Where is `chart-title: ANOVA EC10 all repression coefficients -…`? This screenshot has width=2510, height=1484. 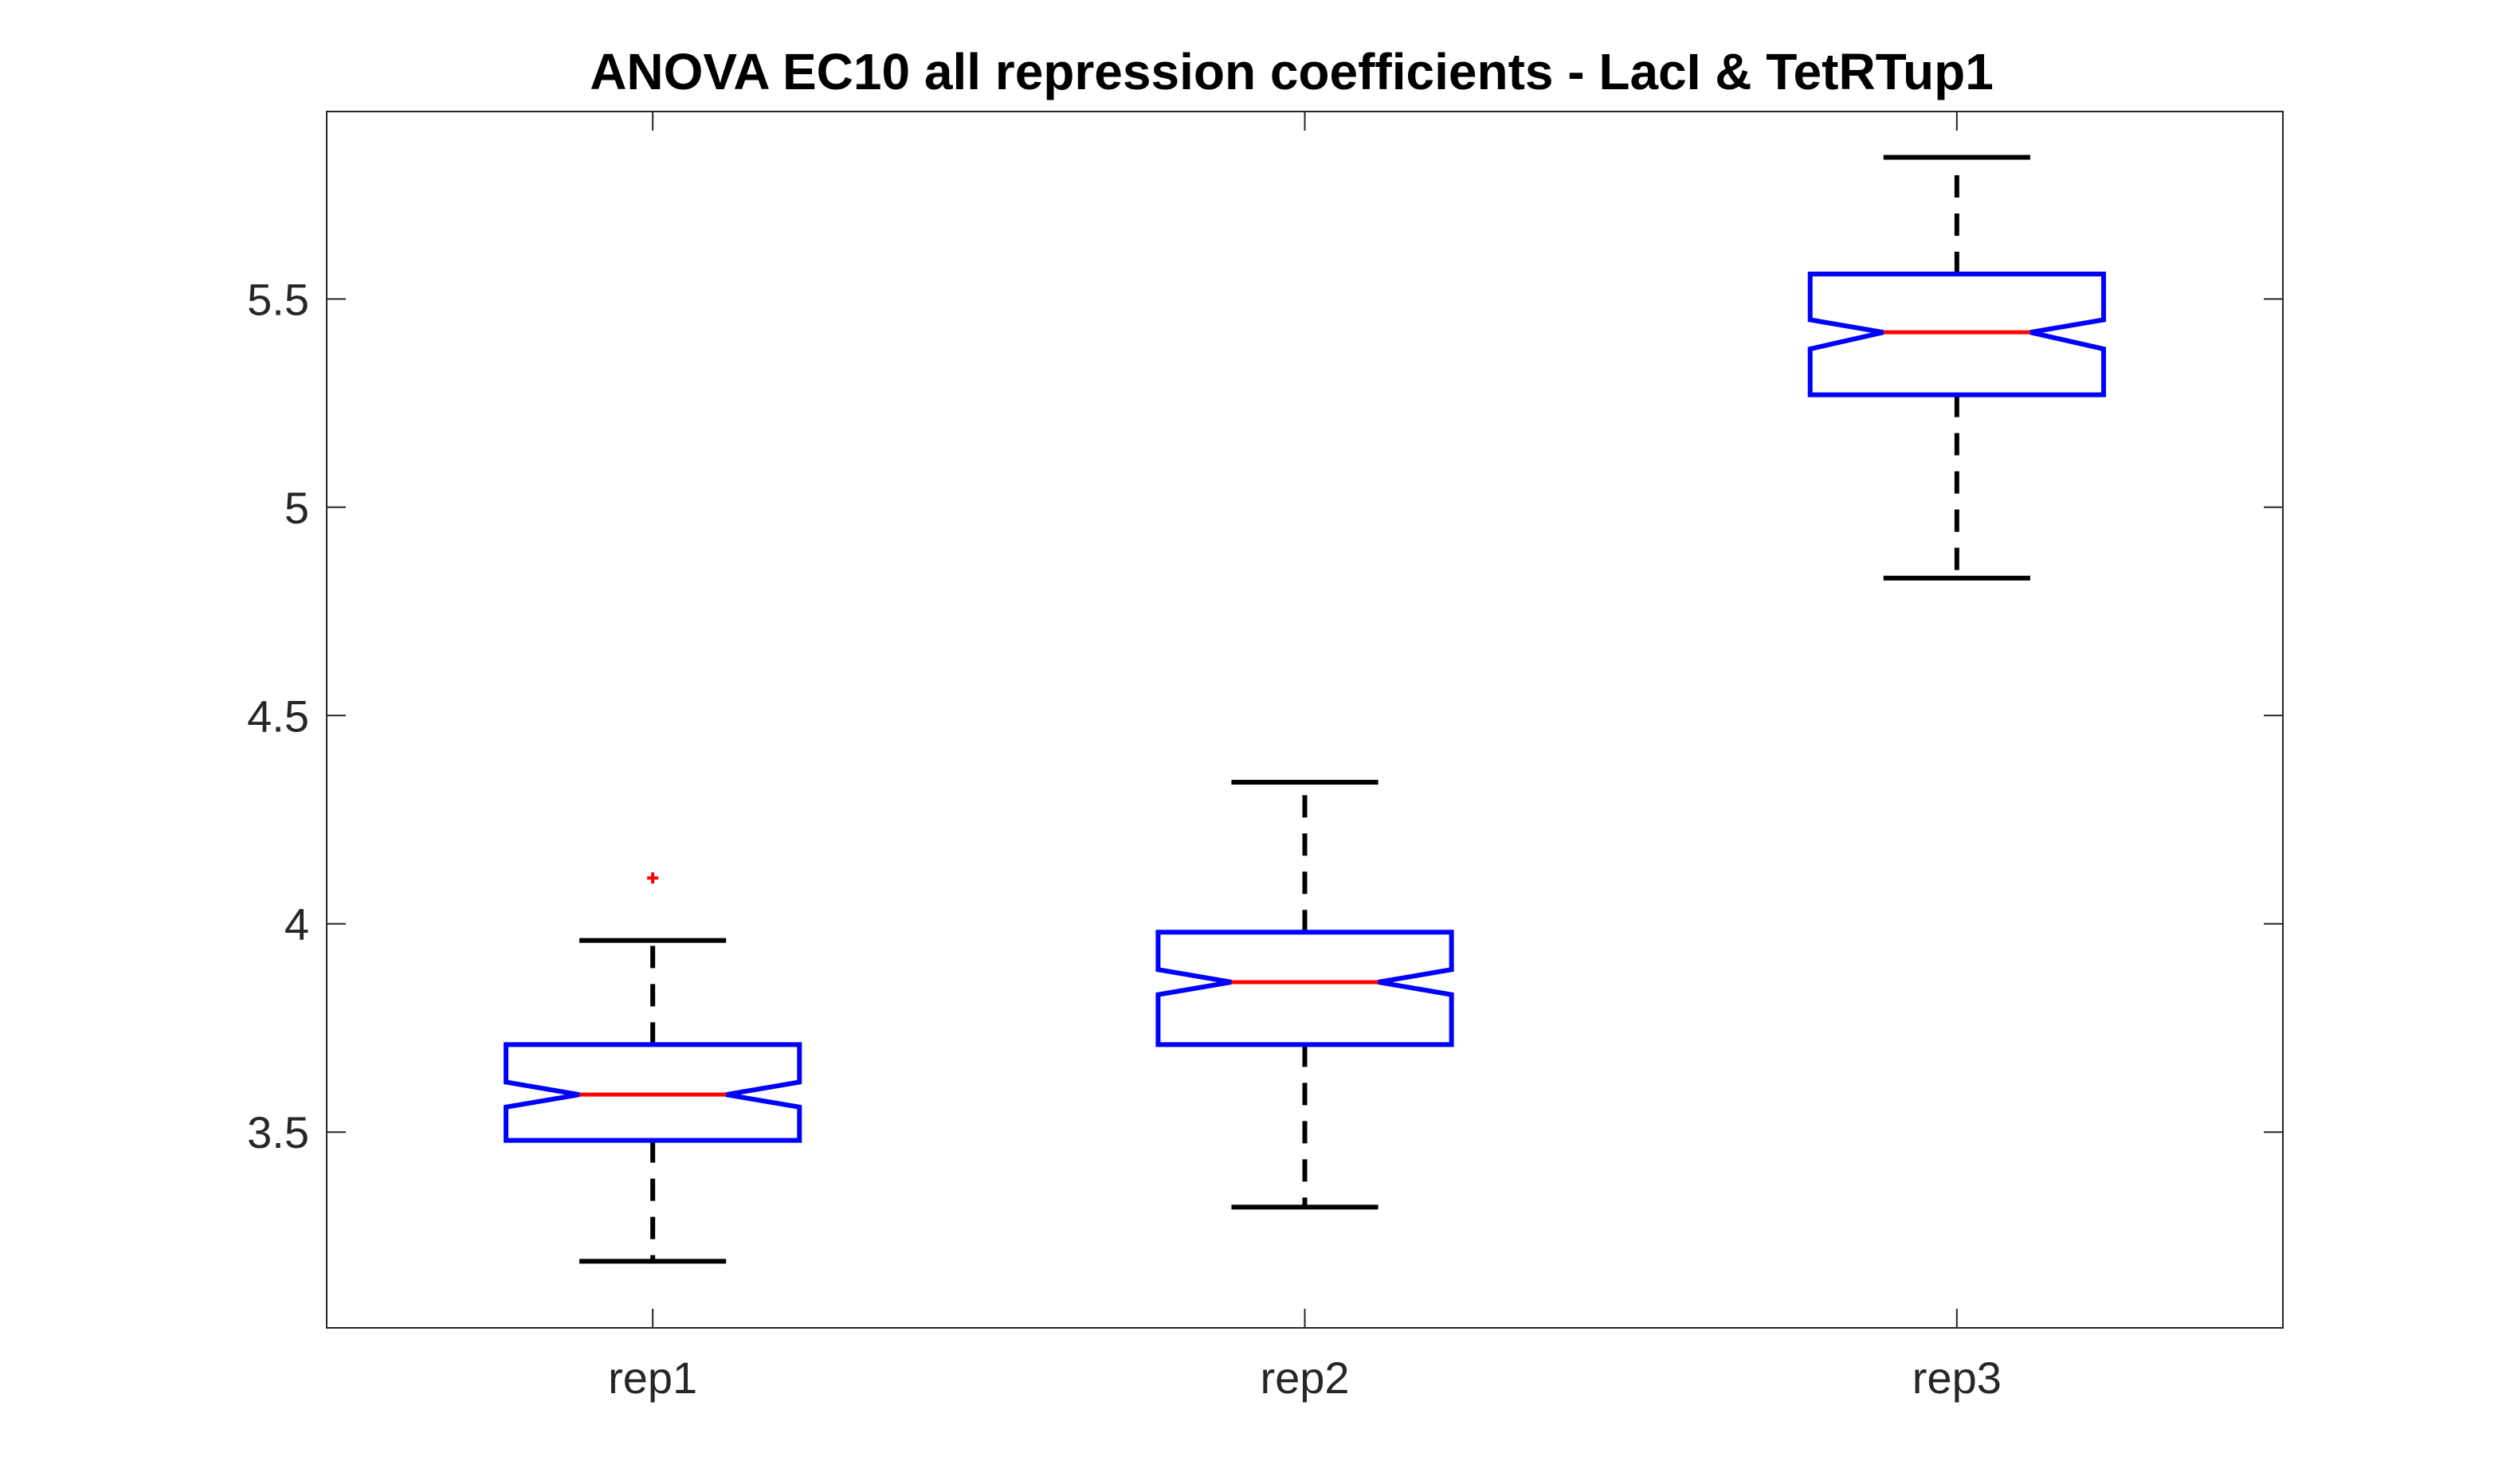 chart-title: ANOVA EC10 all repression coefficients -… is located at coordinates (1292, 72).